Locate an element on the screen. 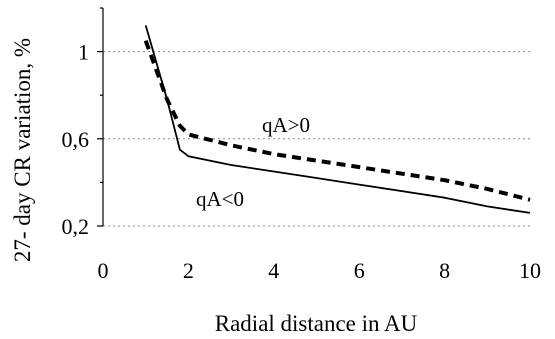 This screenshot has width=555, height=339. y-tick-label-2: 1 is located at coordinates (83, 52).